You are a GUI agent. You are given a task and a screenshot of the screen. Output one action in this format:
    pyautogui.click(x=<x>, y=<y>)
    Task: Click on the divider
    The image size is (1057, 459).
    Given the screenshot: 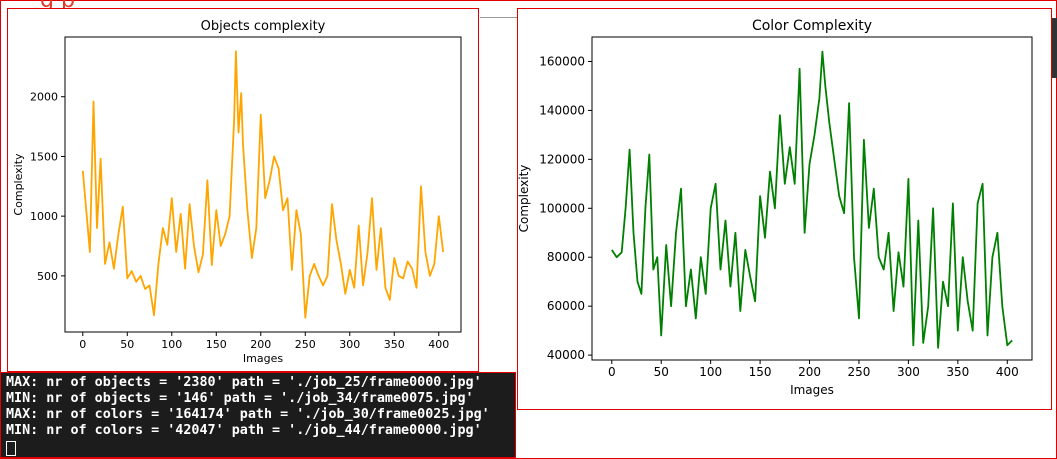 What is the action you would take?
    pyautogui.click(x=498, y=17)
    